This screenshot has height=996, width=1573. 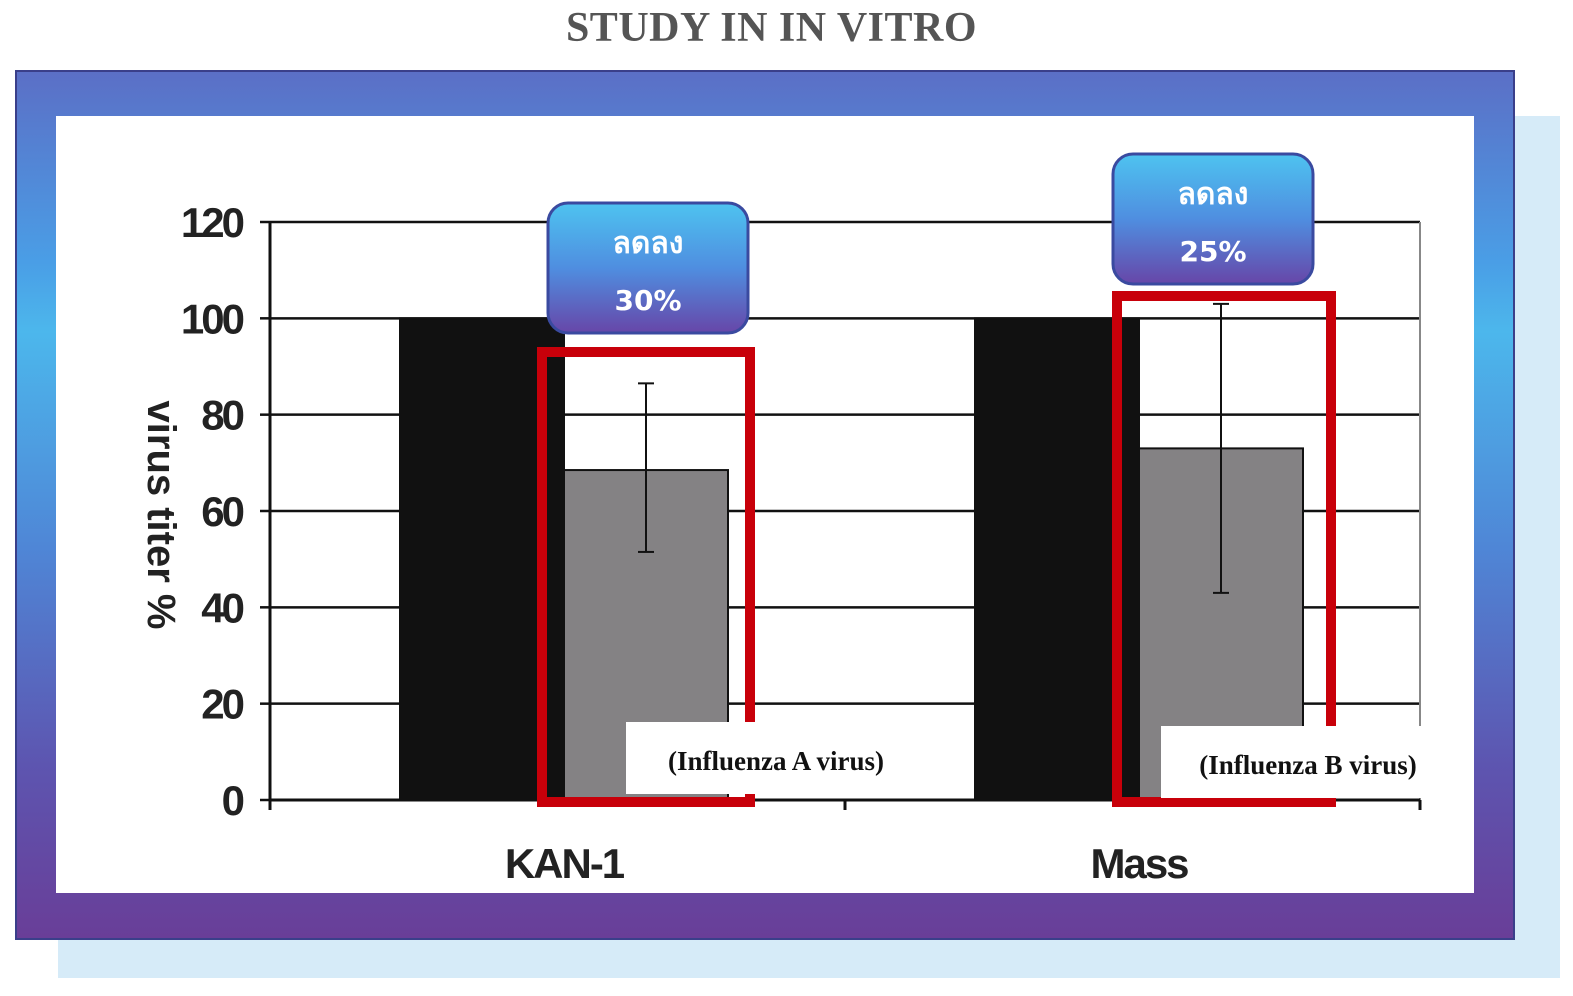 What do you see at coordinates (1139, 863) in the screenshot?
I see `x-category-label: Mass` at bounding box center [1139, 863].